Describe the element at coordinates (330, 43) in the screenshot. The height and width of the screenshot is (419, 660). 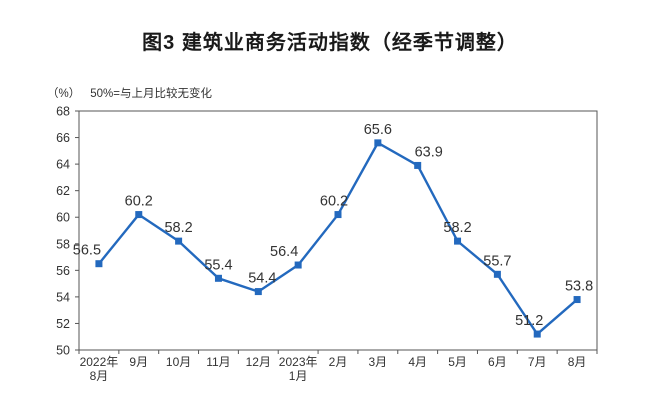
I see `chart-title: 图3 建筑业商务活动指数（经季节调整）` at that location.